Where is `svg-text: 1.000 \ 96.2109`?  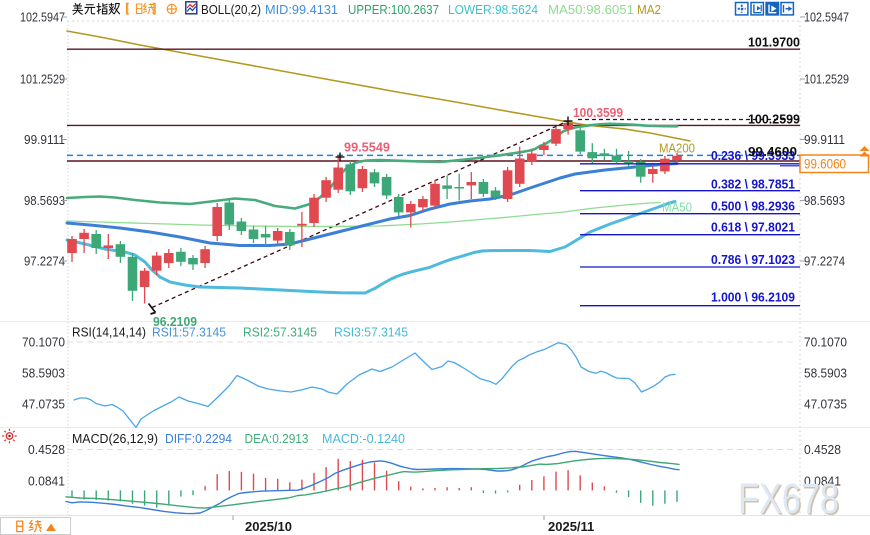 svg-text: 1.000 \ 96.2109 is located at coordinates (753, 297).